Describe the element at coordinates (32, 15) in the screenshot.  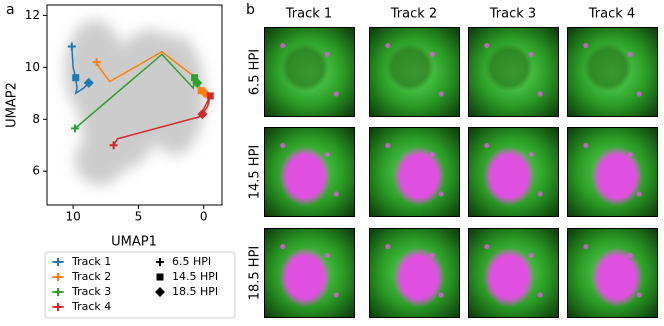
I see `y-tick-label: 12` at that location.